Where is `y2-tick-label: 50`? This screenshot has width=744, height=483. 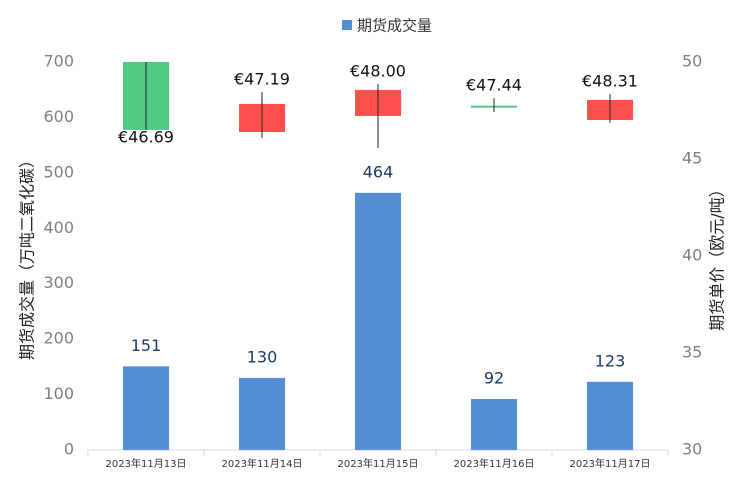
y2-tick-label: 50 is located at coordinates (692, 61).